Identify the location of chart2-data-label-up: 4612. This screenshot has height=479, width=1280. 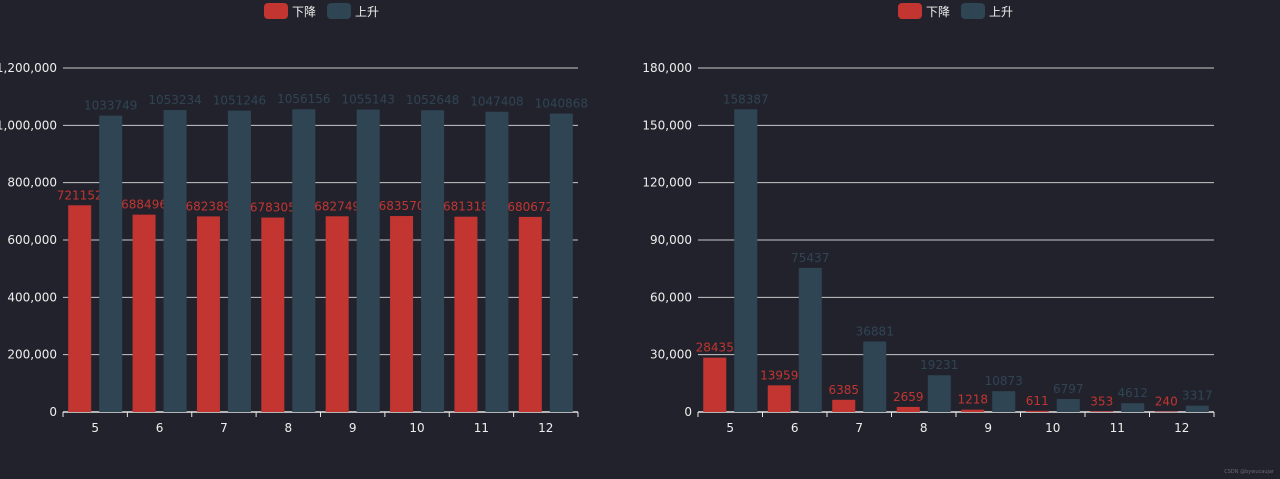
(1132, 393).